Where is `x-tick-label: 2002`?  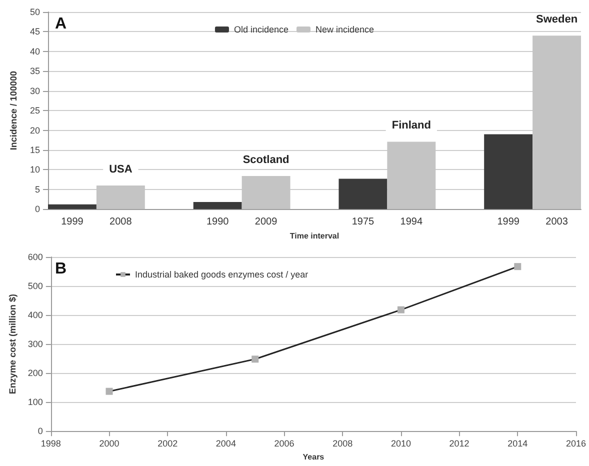 x-tick-label: 2002 is located at coordinates (168, 443).